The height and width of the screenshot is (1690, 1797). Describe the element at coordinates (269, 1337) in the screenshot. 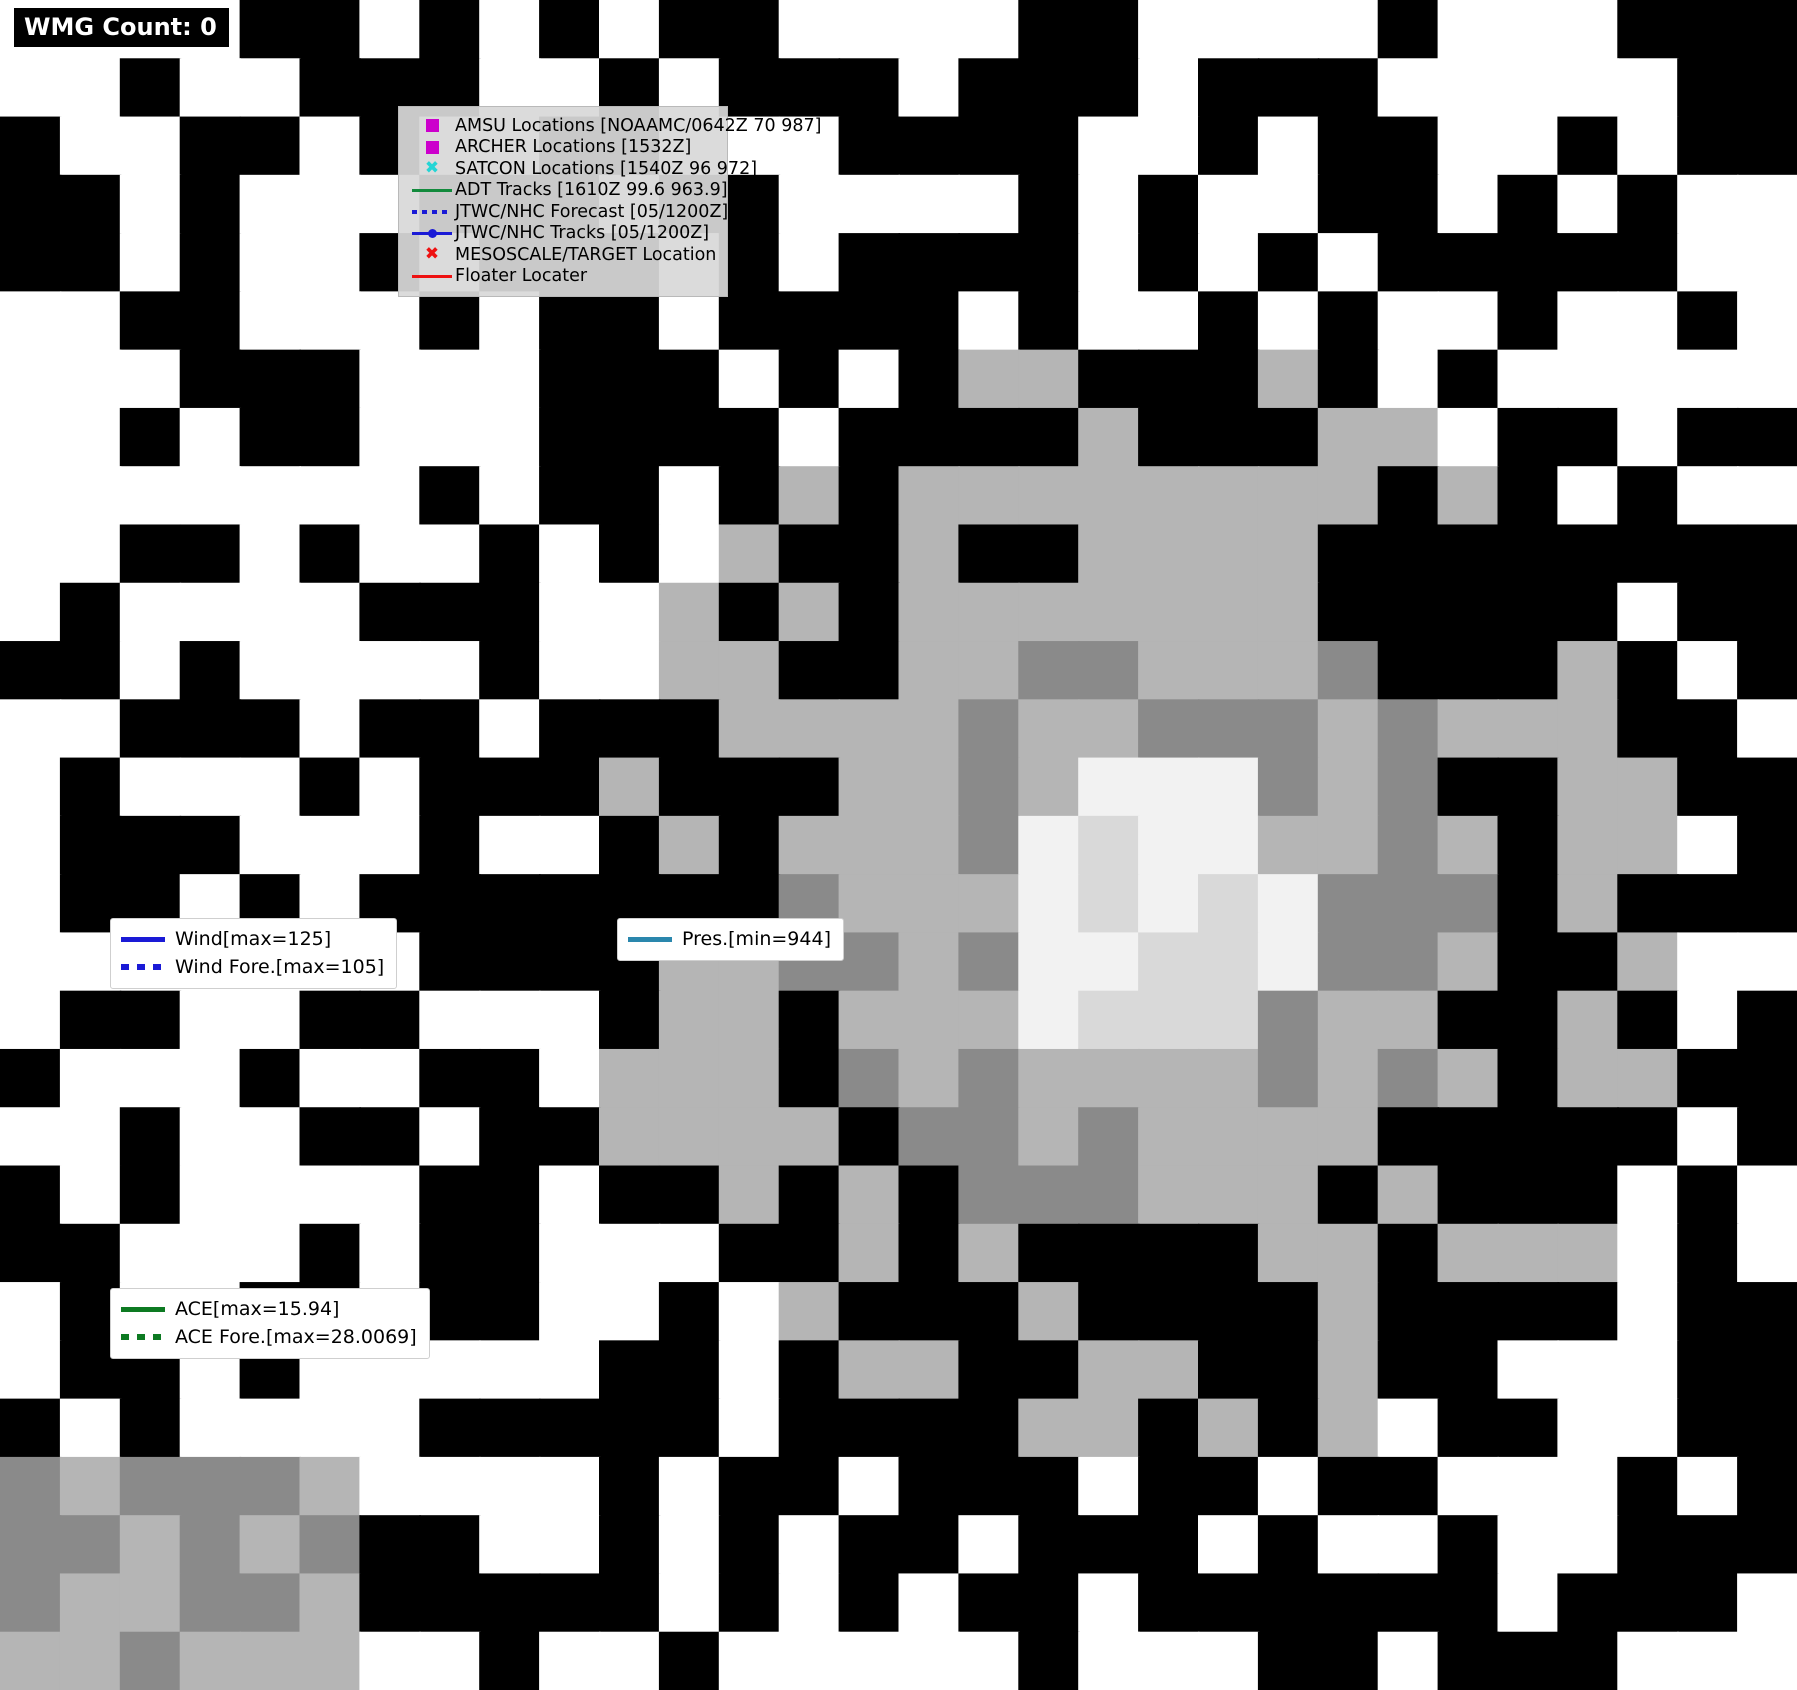

I see `legend-item-ace-forecast: ACE Fore.[max=28.0069]` at that location.